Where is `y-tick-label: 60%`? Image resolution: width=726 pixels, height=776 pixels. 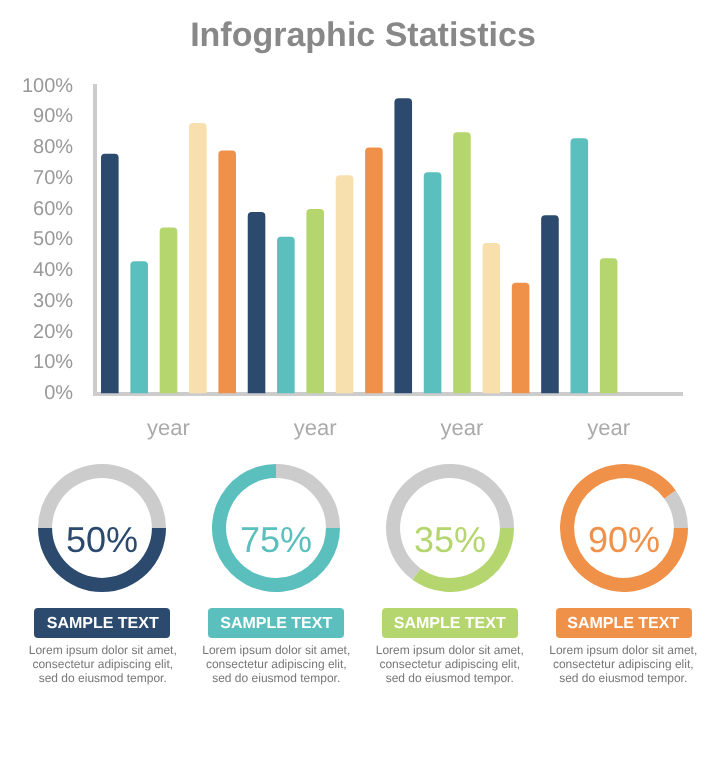
y-tick-label: 60% is located at coordinates (53, 209).